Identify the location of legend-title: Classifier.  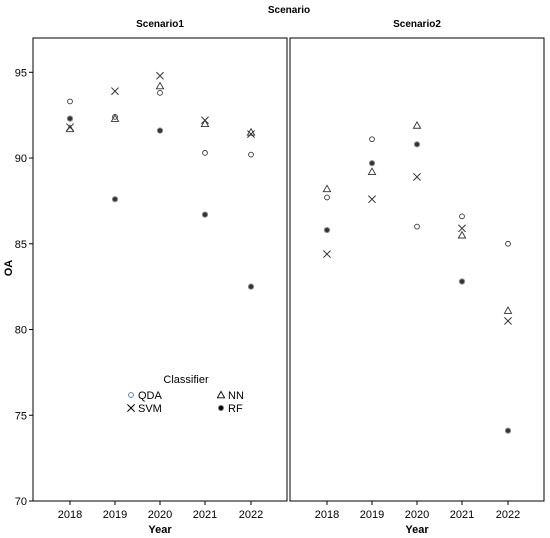
(186, 380).